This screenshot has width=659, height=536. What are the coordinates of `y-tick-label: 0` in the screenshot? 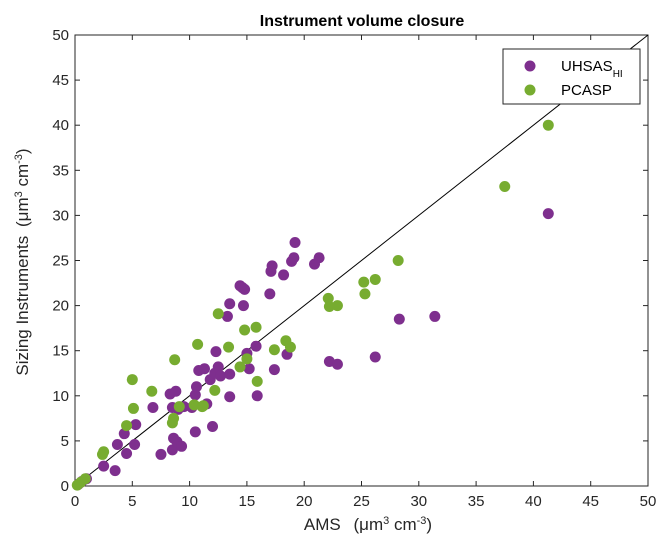 It's located at (65, 486).